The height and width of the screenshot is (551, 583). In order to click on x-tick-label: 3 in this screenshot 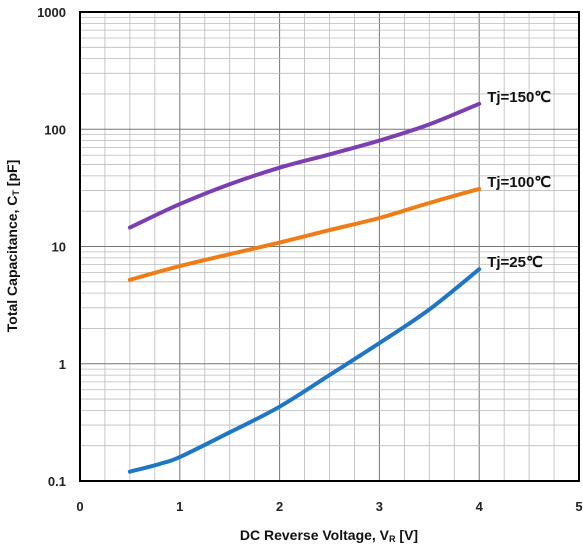, I will do `click(379, 506)`.